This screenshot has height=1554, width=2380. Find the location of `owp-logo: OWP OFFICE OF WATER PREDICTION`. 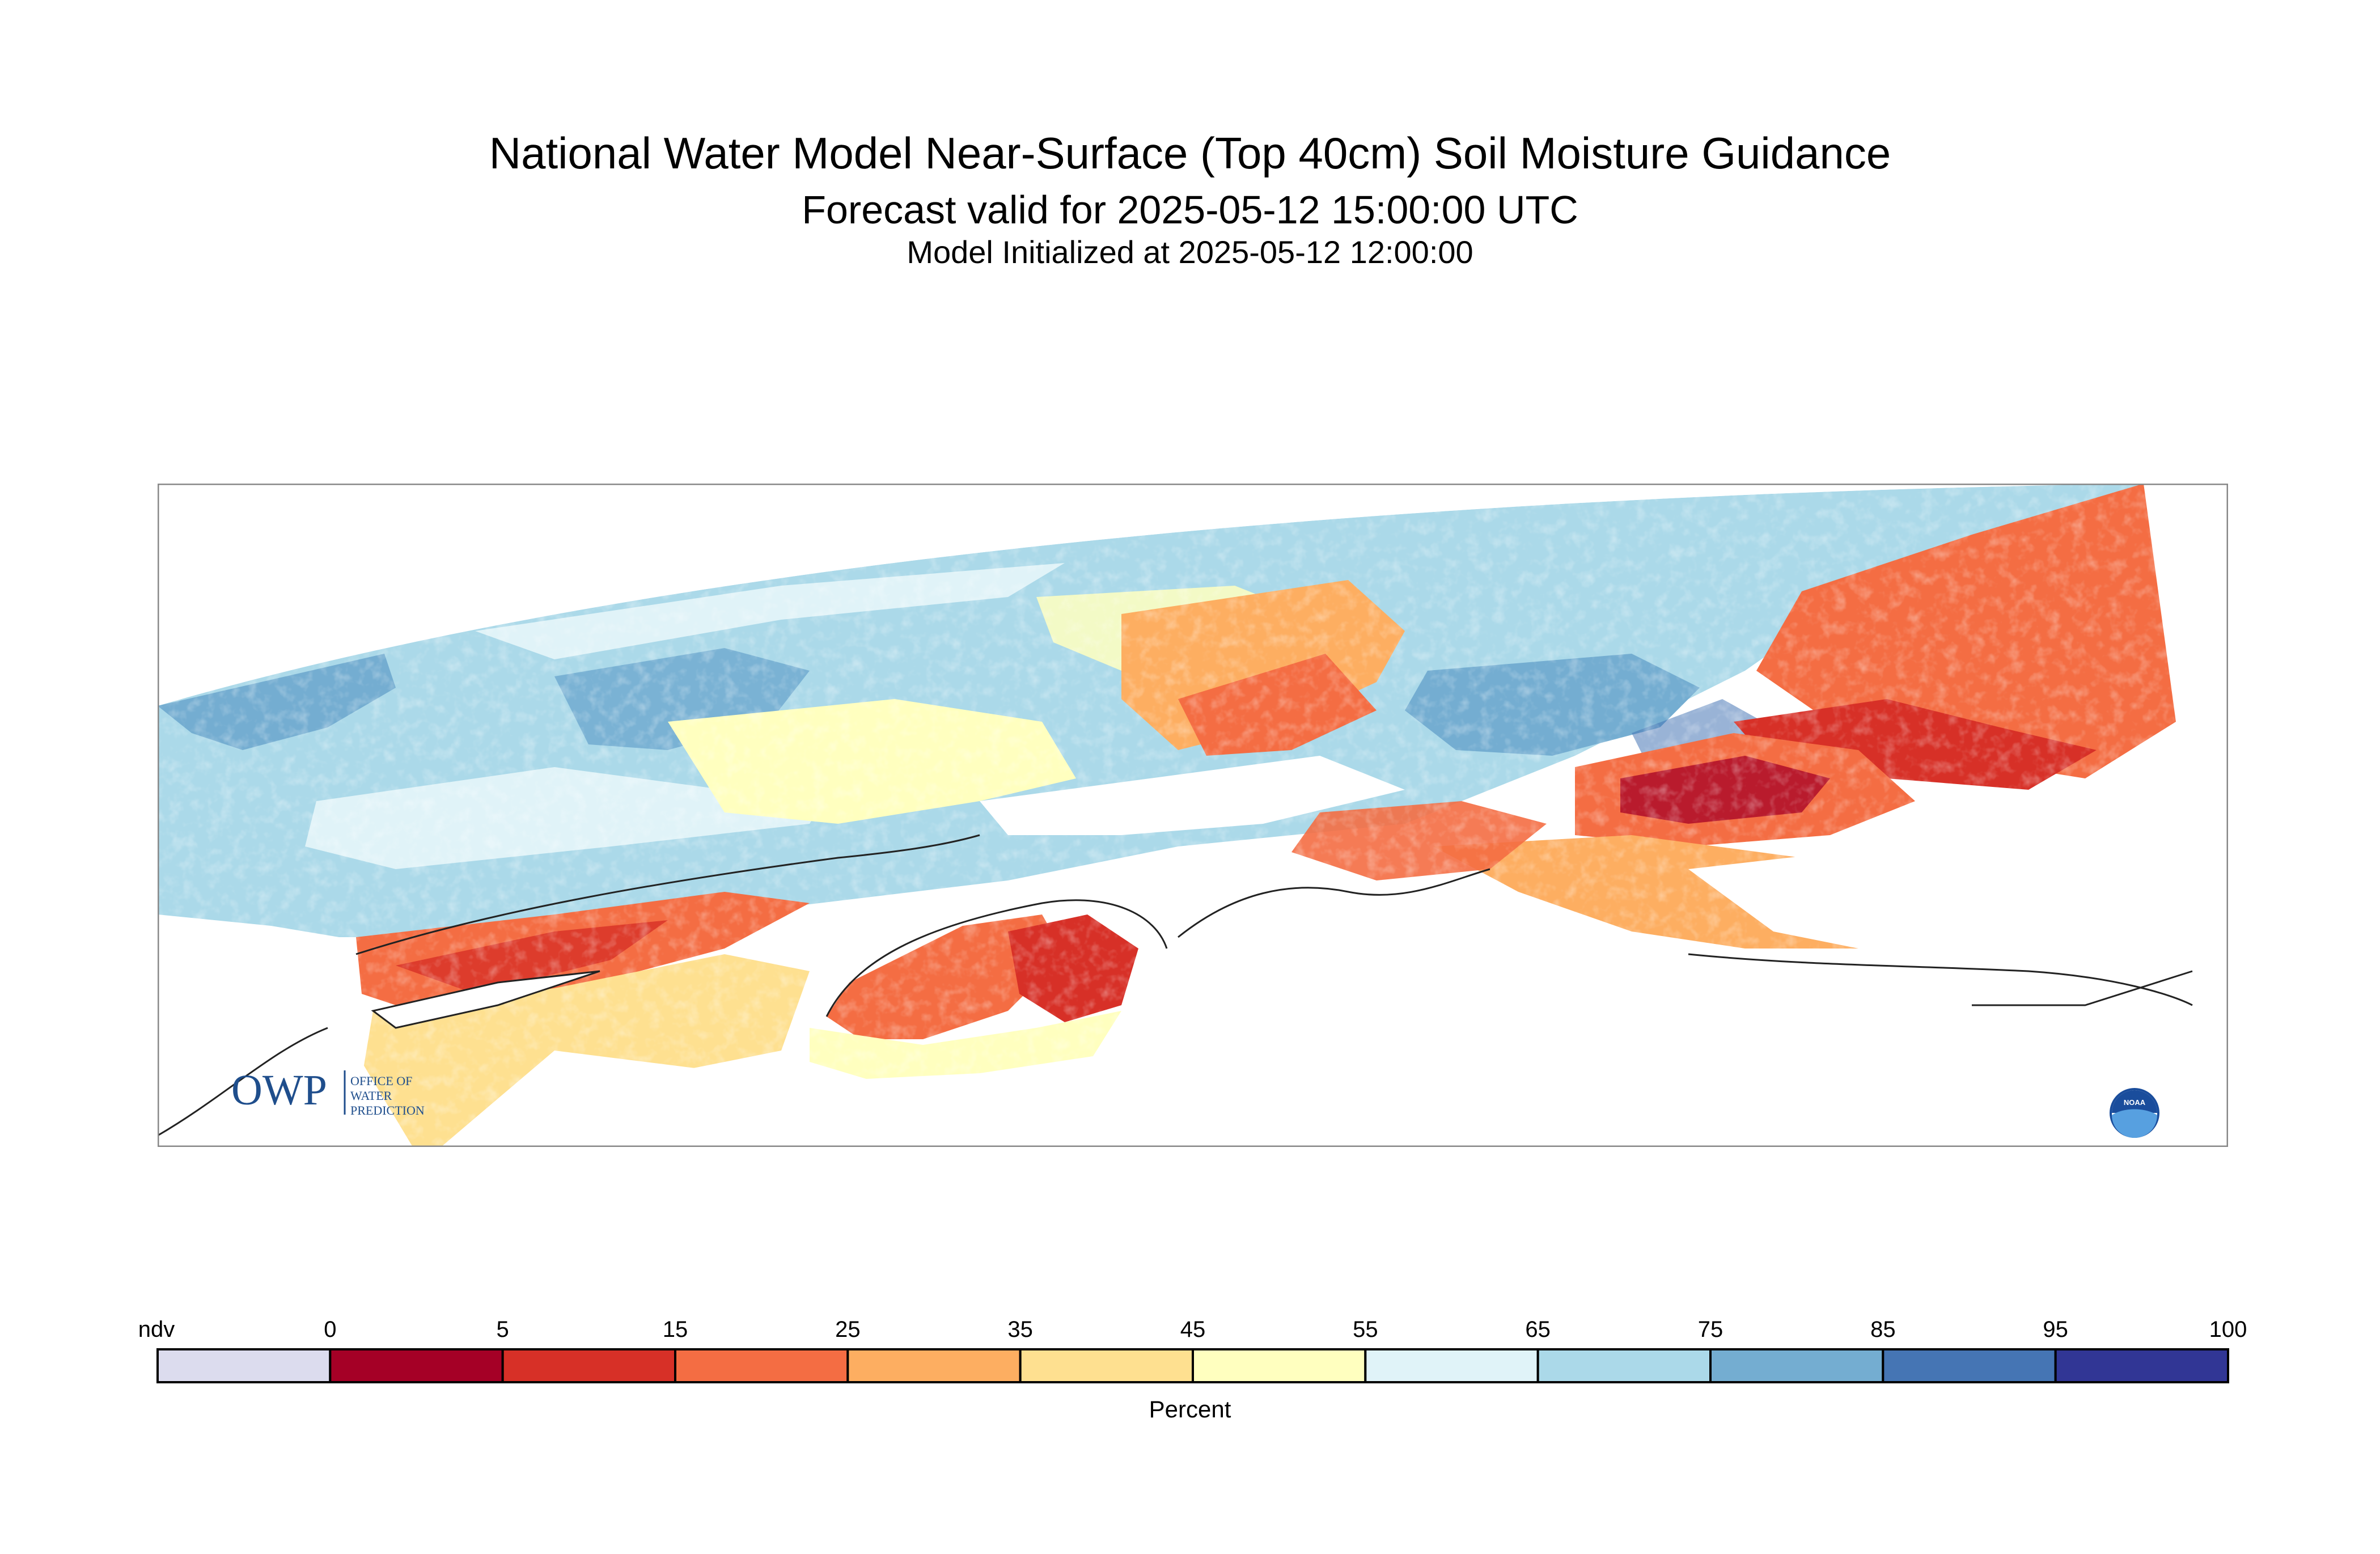

owp-logo: OWP OFFICE OF WATER PREDICTION is located at coordinates (328, 1092).